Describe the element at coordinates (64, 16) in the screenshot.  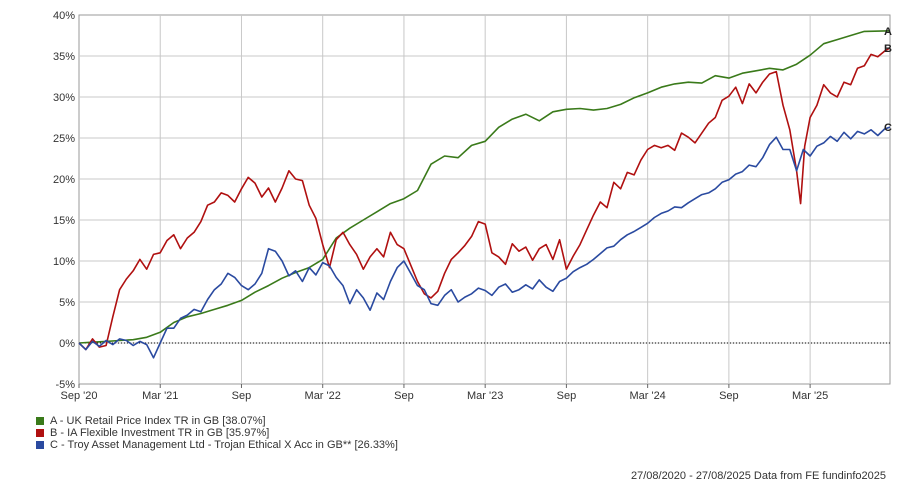
I see `y-tick-label: 40%` at that location.